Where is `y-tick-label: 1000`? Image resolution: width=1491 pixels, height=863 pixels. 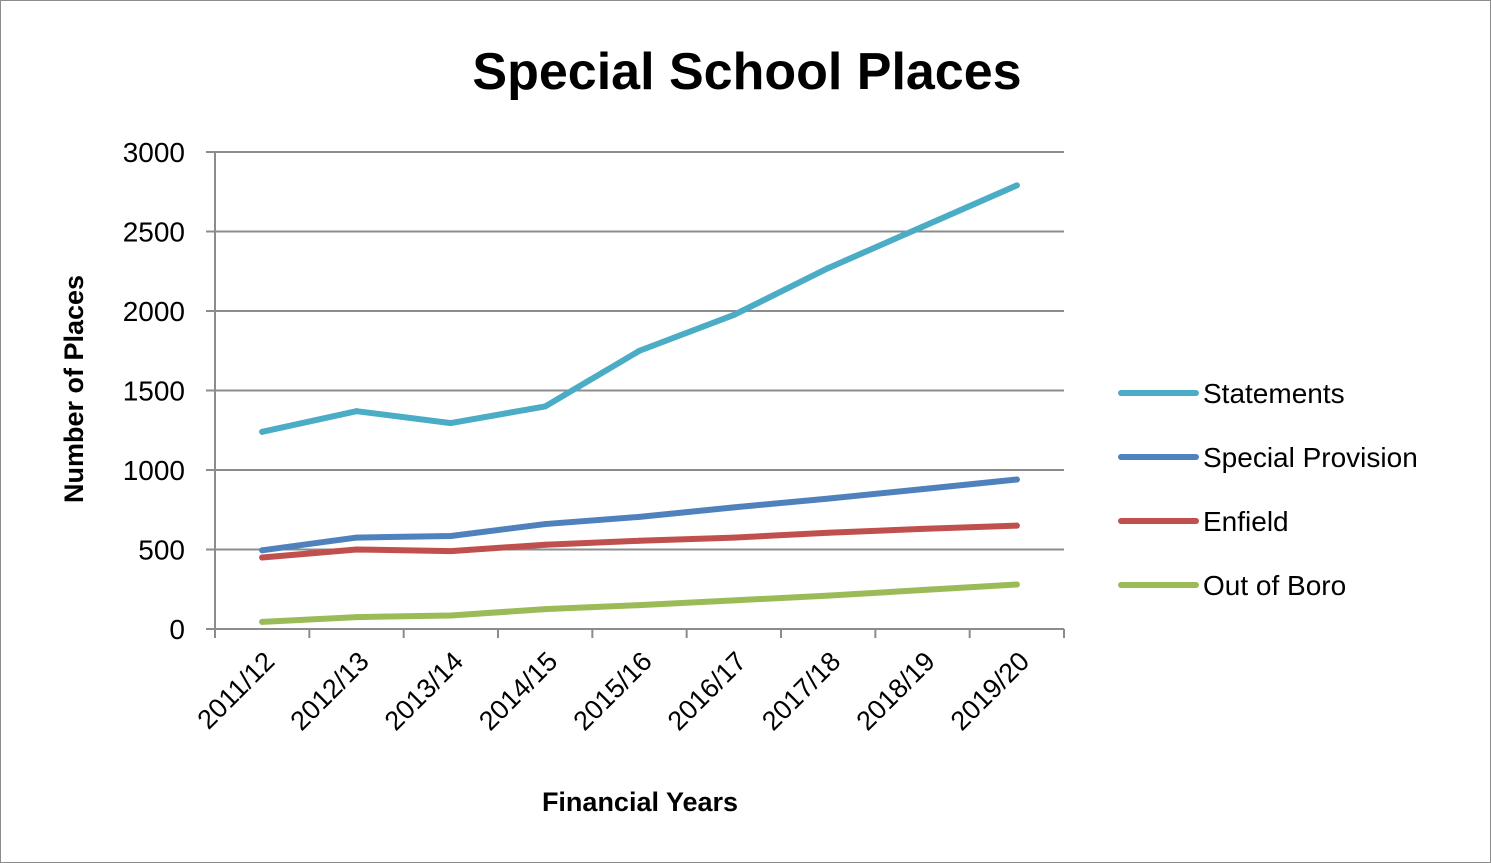 y-tick-label: 1000 is located at coordinates (154, 470).